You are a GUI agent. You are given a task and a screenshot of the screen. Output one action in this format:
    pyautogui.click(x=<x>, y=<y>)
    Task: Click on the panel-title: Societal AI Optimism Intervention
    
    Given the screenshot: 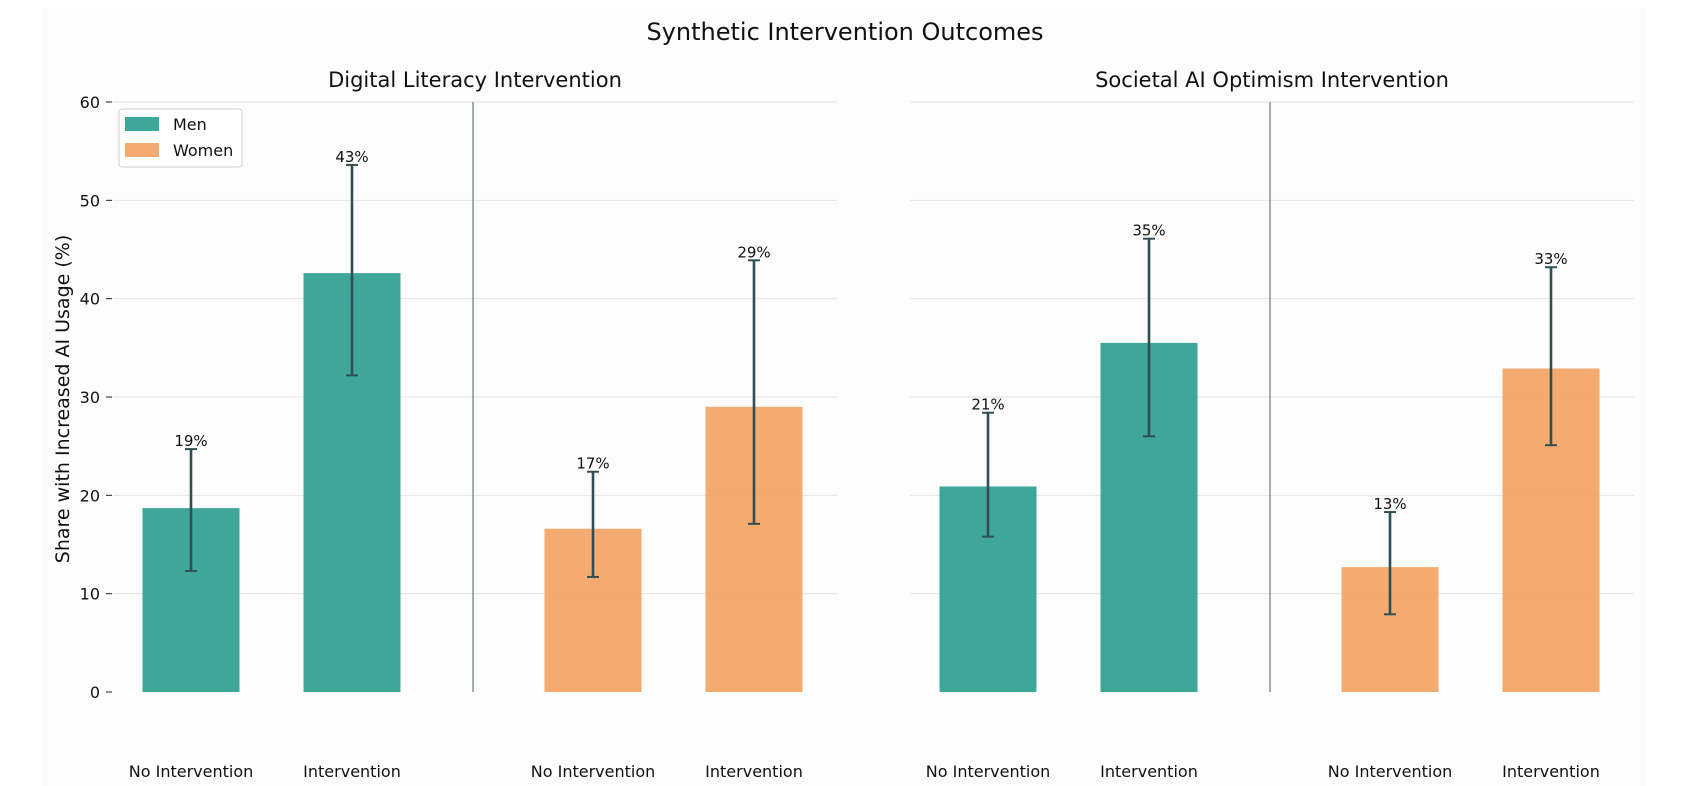 What is the action you would take?
    pyautogui.click(x=1272, y=80)
    